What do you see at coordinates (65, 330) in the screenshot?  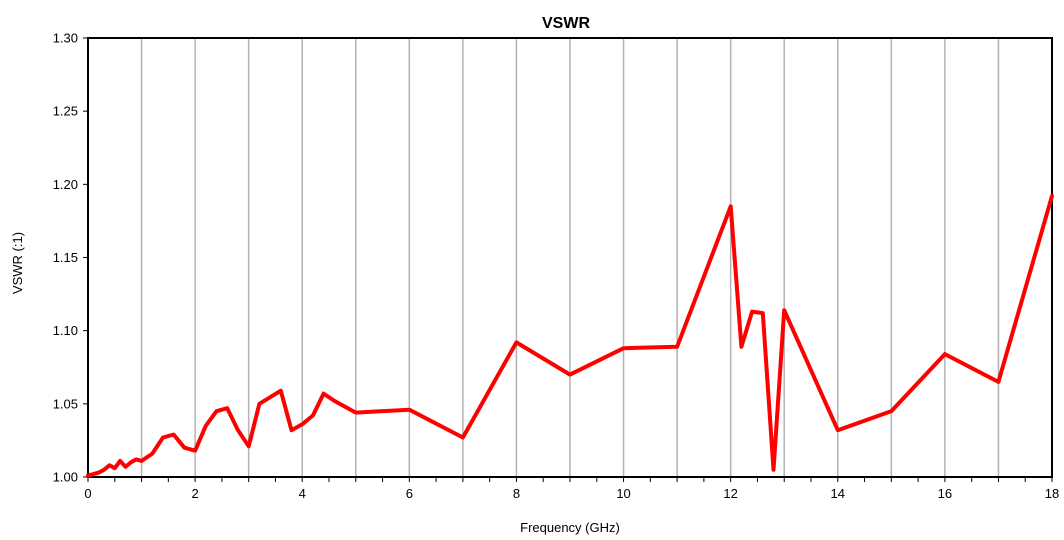 I see `y-tick-label: 1.10` at bounding box center [65, 330].